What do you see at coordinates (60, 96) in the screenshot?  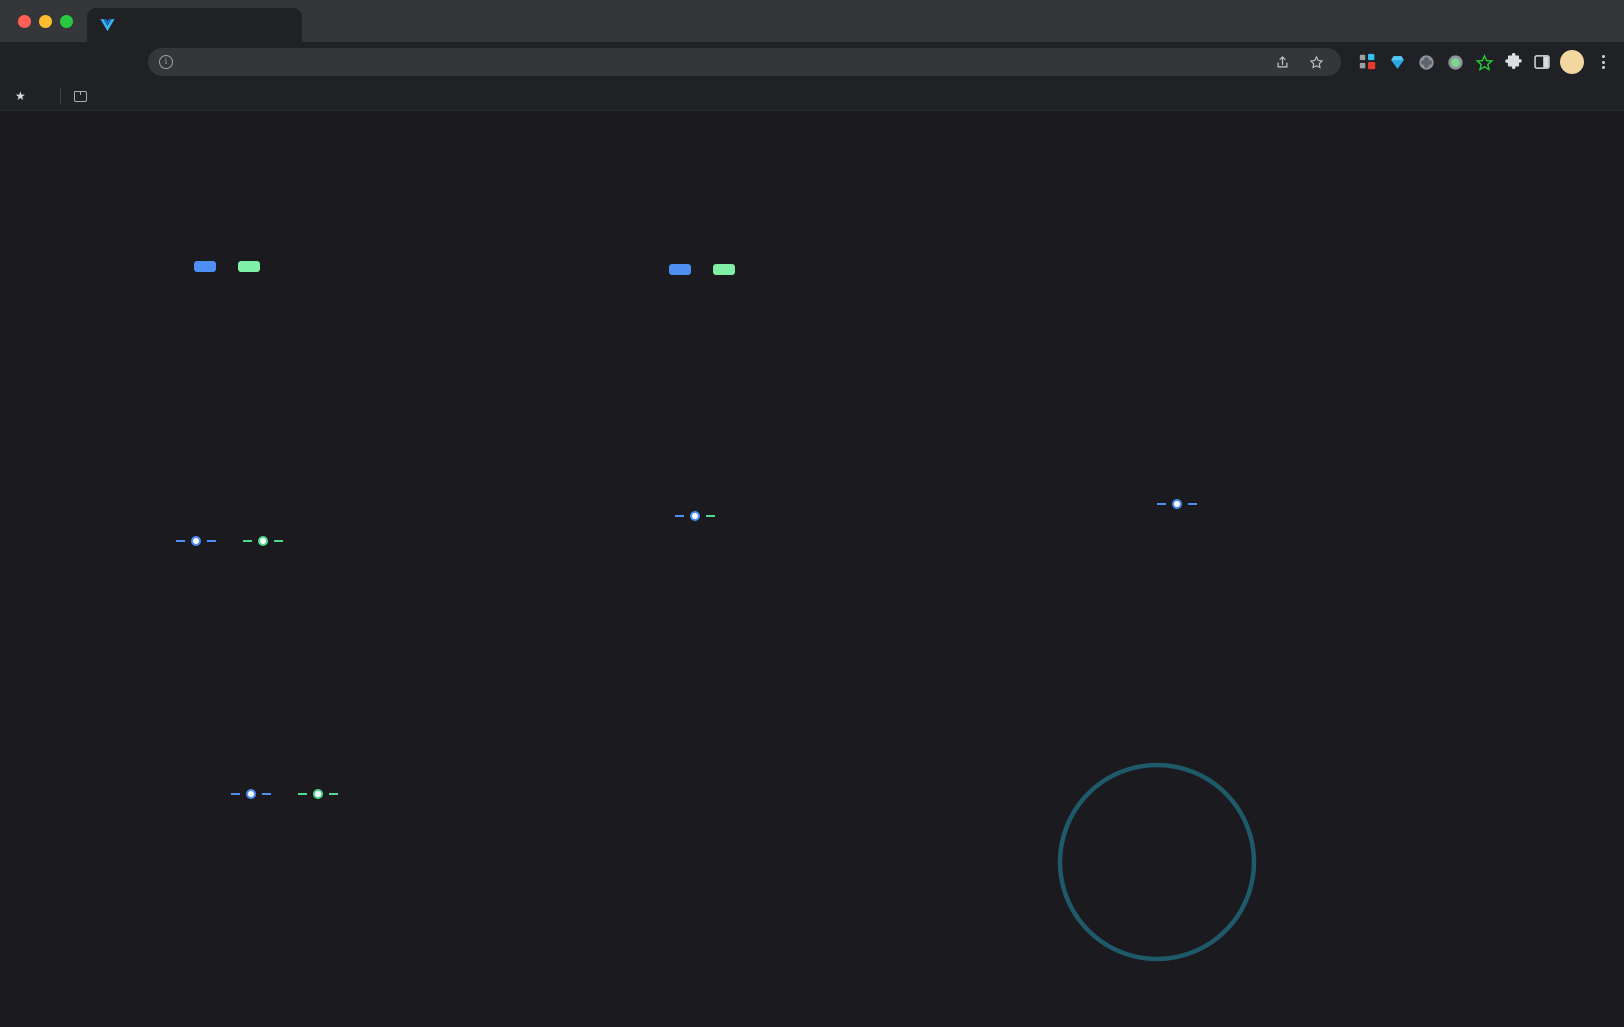 I see `divider` at bounding box center [60, 96].